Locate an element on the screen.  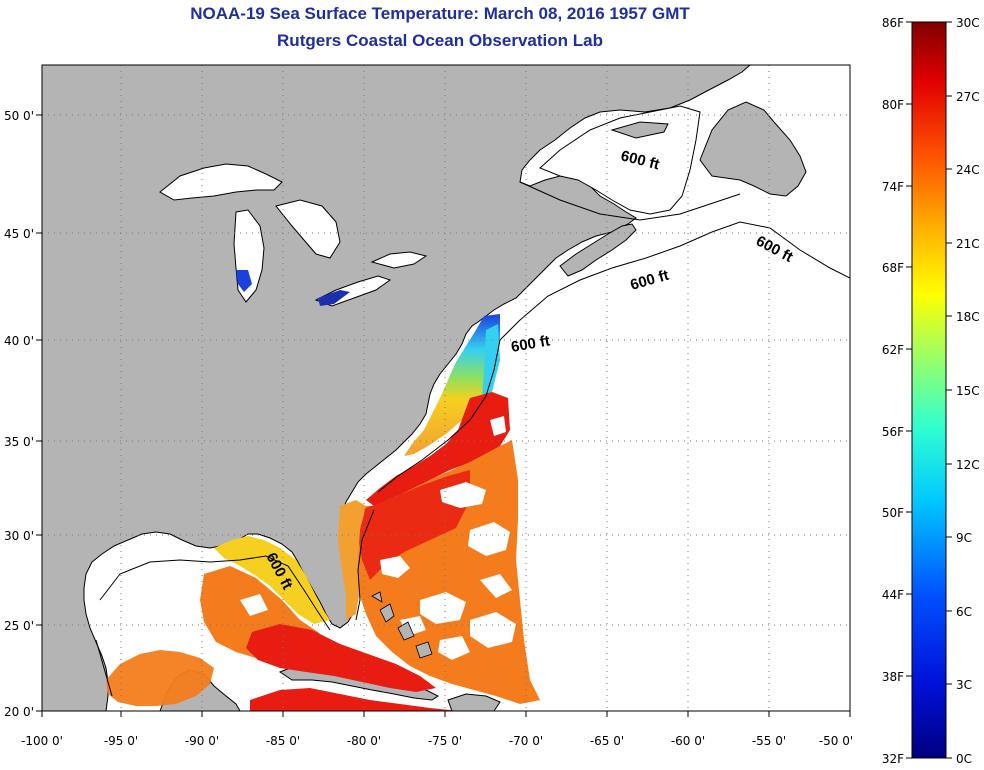
colorbar-c-label: 6C is located at coordinates (964, 612).